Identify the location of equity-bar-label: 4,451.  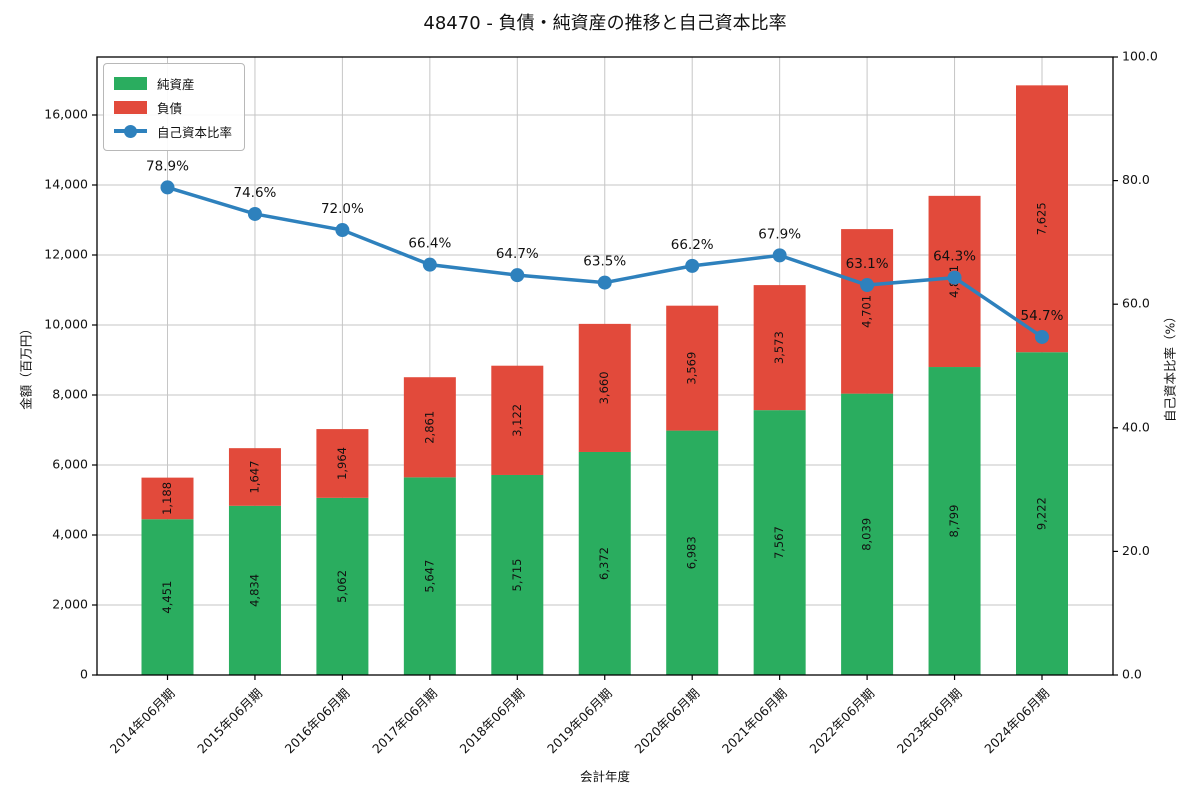
(167, 597).